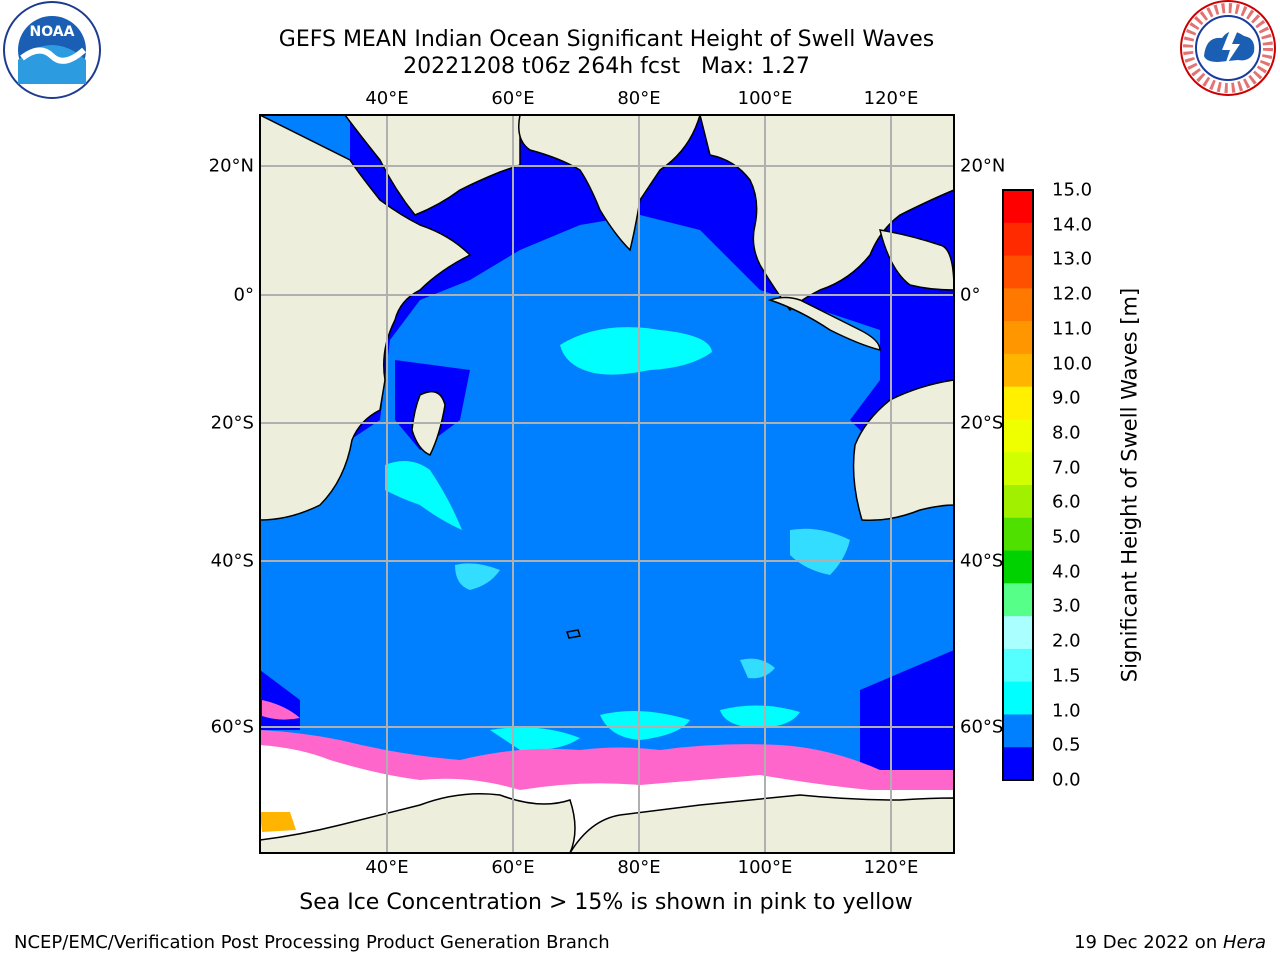 The height and width of the screenshot is (960, 1280). What do you see at coordinates (418, 823) in the screenshot?
I see `antarctica-west` at bounding box center [418, 823].